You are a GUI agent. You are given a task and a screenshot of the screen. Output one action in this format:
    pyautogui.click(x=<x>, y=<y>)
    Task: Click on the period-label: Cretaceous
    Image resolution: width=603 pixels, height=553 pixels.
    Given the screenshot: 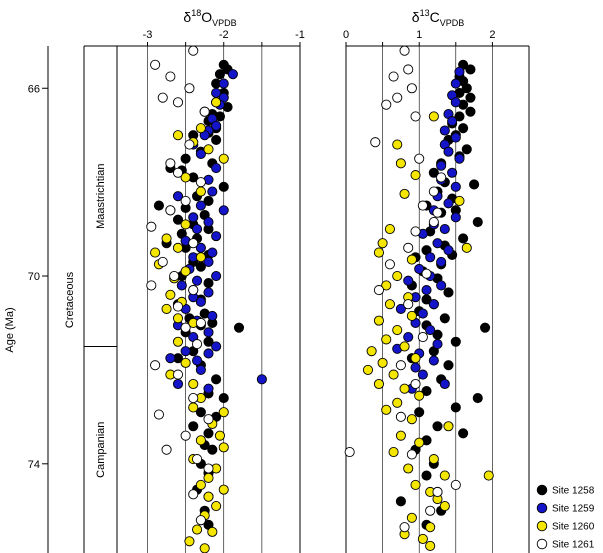 What is the action you would take?
    pyautogui.click(x=70, y=299)
    